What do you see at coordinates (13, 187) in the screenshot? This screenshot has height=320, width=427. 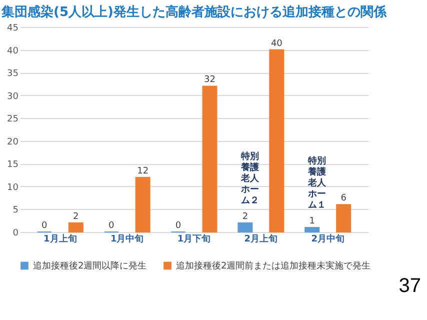 I see `y-tick-label: 10` at bounding box center [13, 187].